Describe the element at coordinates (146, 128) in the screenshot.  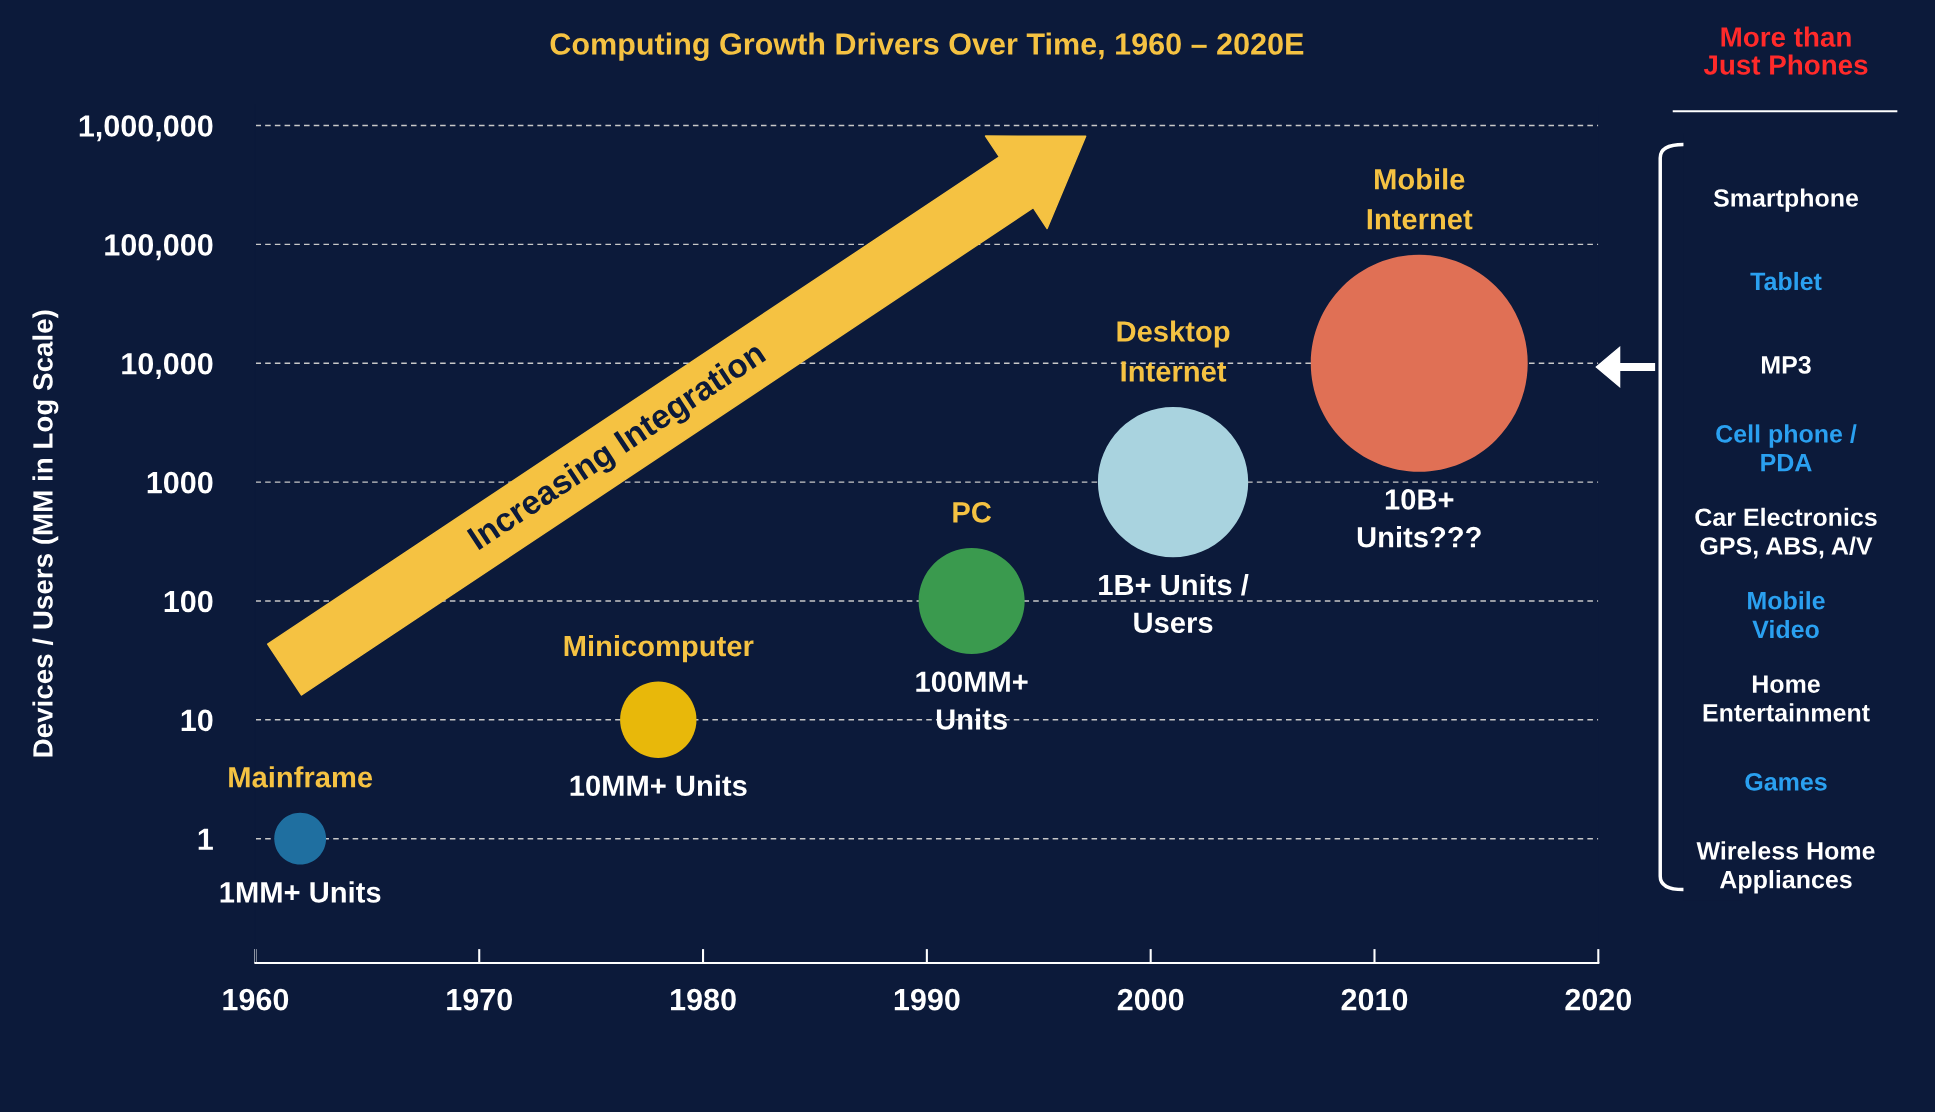
I see `y-tick-label: 1,000,000` at that location.